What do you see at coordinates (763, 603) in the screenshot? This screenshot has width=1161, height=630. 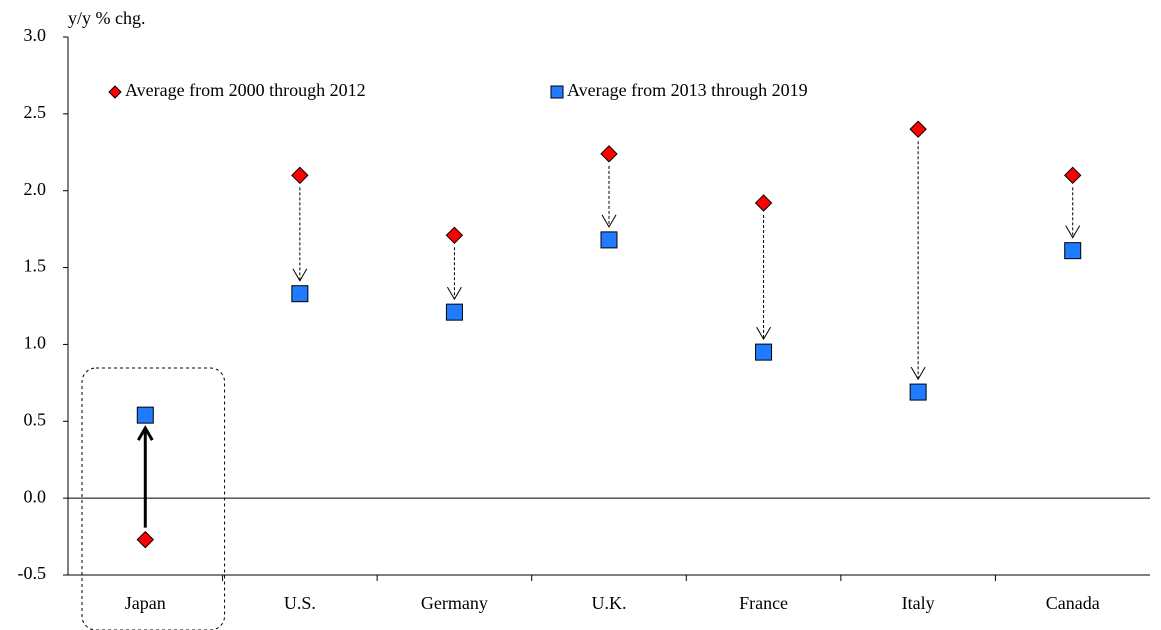 I see `x-tick-label: France` at bounding box center [763, 603].